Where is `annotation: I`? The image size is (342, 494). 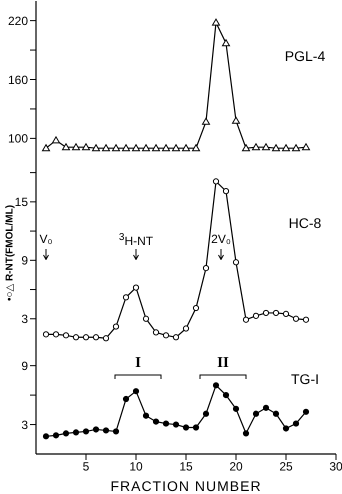 annotation: I is located at coordinates (138, 363).